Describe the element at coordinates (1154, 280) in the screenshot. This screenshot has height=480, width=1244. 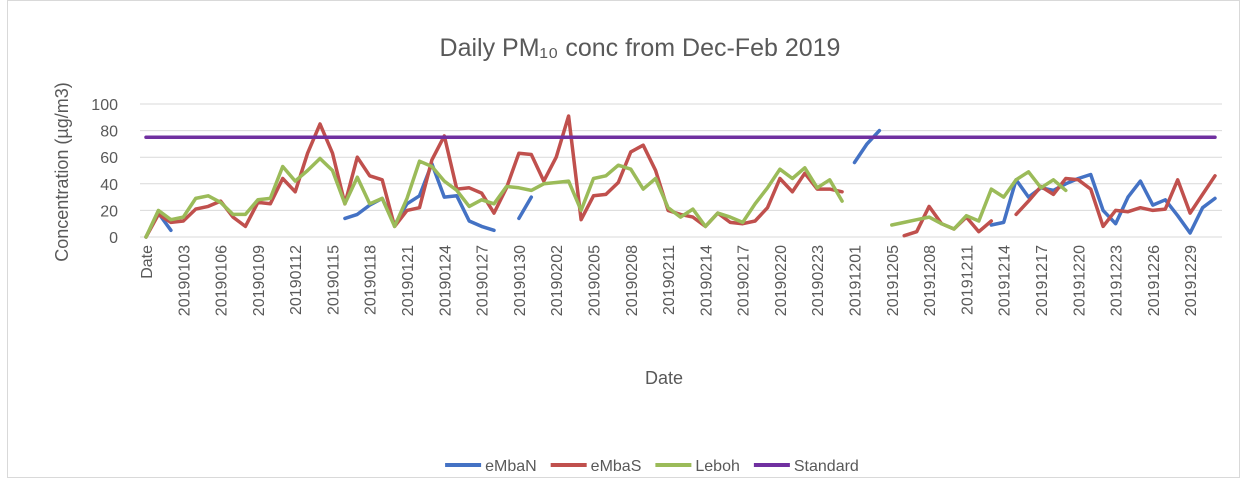
I see `x-tick-label: 20191226` at that location.